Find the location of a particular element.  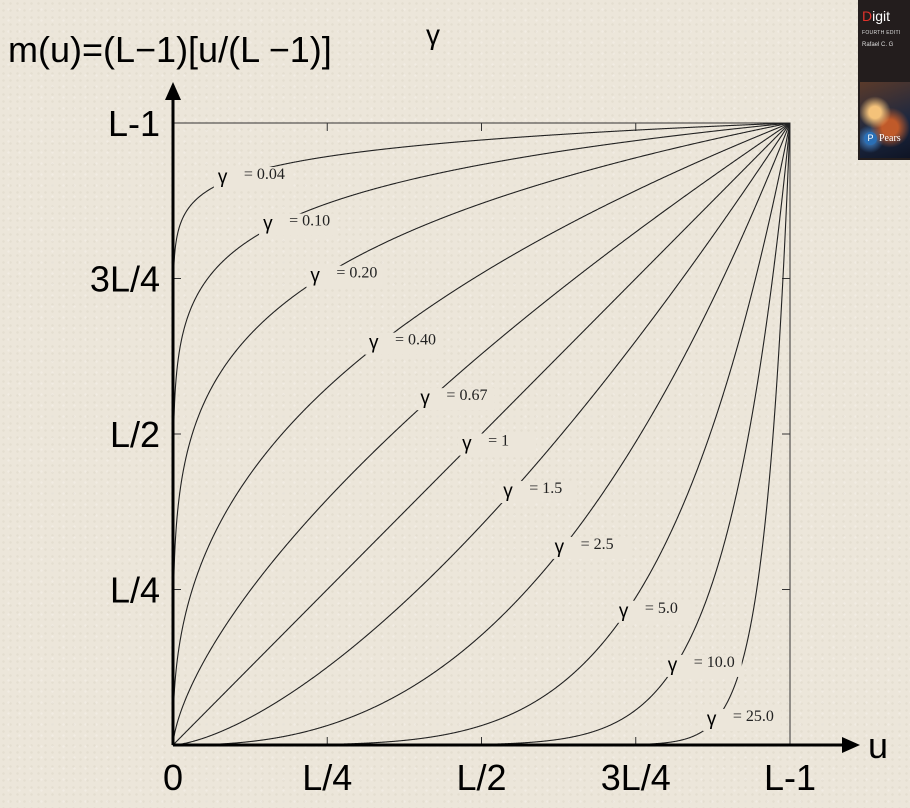

y-tick-label-3: L-1 is located at coordinates (134, 123).